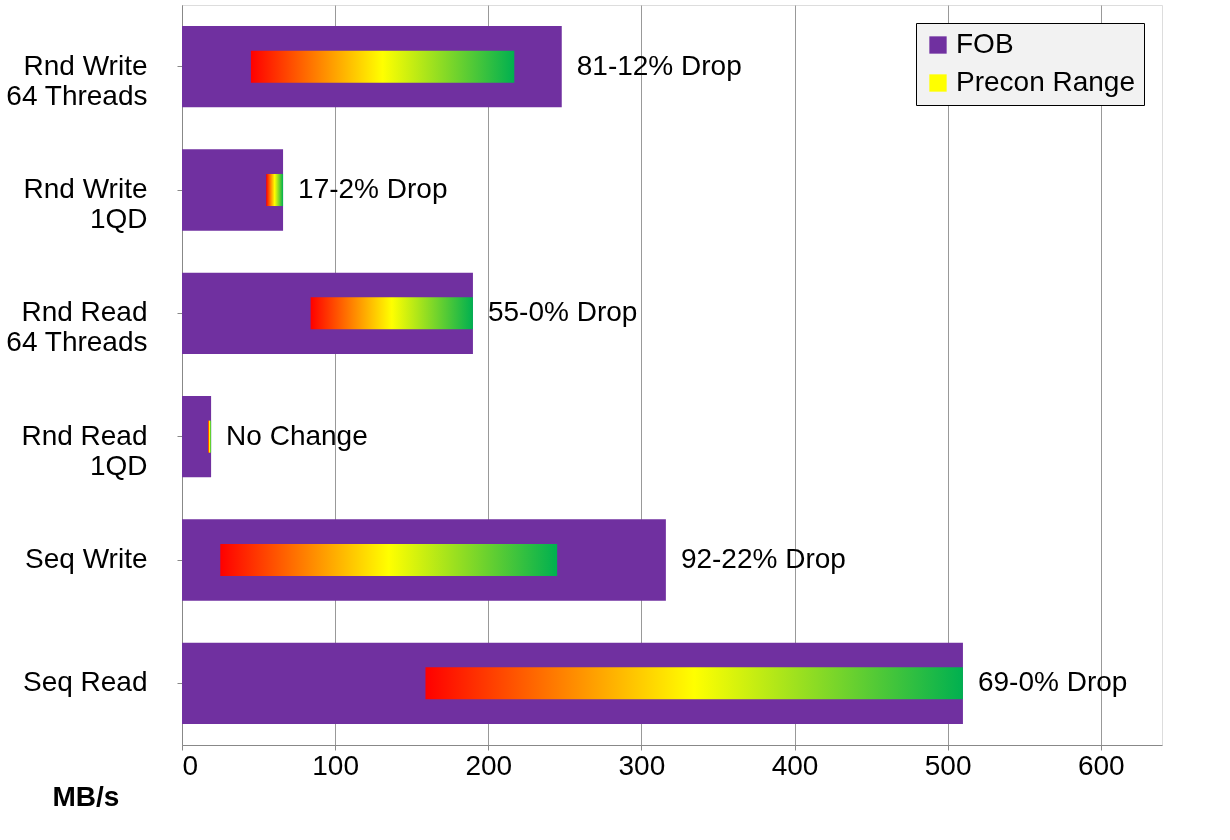 The height and width of the screenshot is (840, 1230). What do you see at coordinates (562, 312) in the screenshot?
I see `annotation: 55-0% Drop` at bounding box center [562, 312].